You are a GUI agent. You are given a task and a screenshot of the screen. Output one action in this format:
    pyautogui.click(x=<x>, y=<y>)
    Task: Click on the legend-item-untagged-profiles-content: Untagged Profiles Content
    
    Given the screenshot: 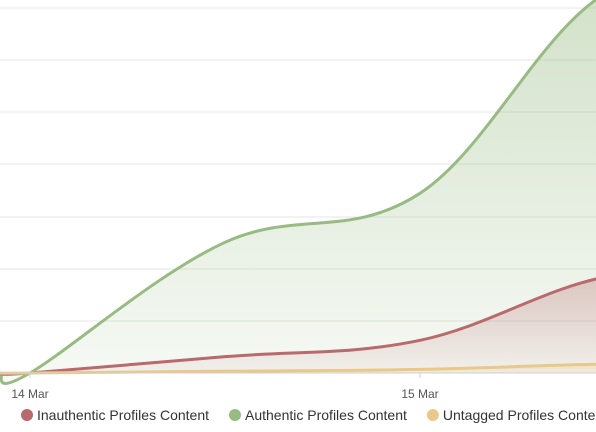 What is the action you would take?
    pyautogui.click(x=511, y=415)
    